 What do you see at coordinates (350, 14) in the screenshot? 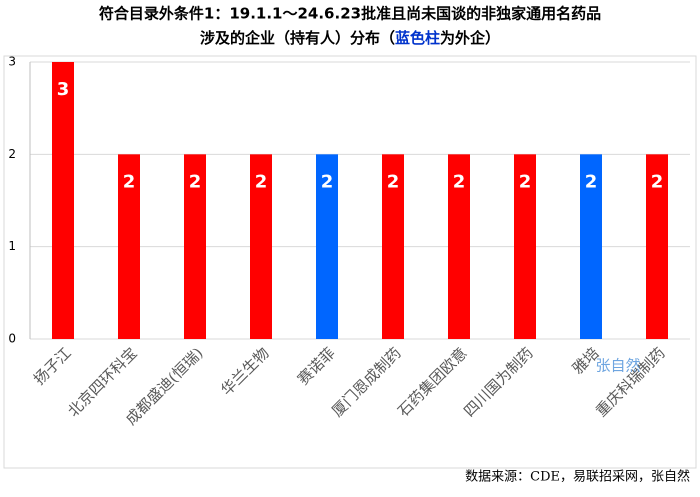
I see `chart-title: 符合目录外条件1：19.1.1～24.6.23批准且尚未国谈的非独家通用名药品` at bounding box center [350, 14].